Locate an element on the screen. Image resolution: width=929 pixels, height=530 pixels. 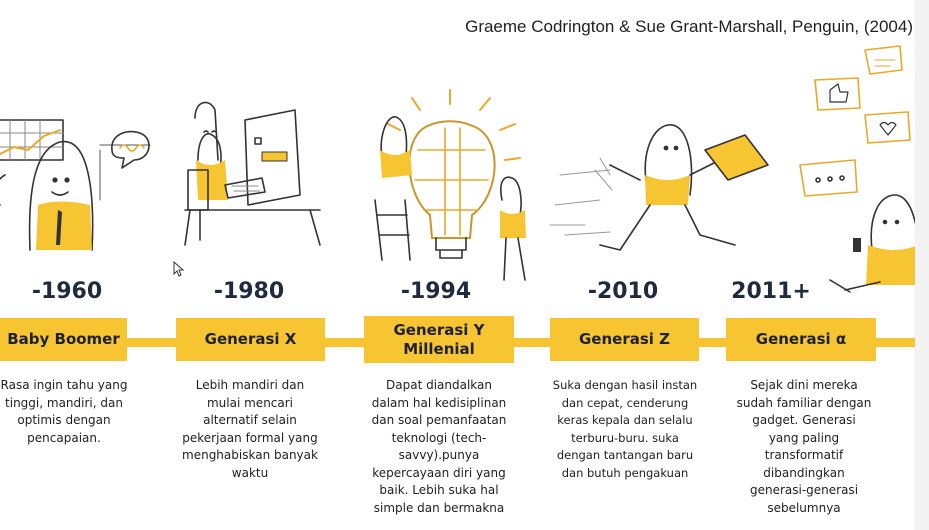
generasi-x-illustration is located at coordinates (252, 173).